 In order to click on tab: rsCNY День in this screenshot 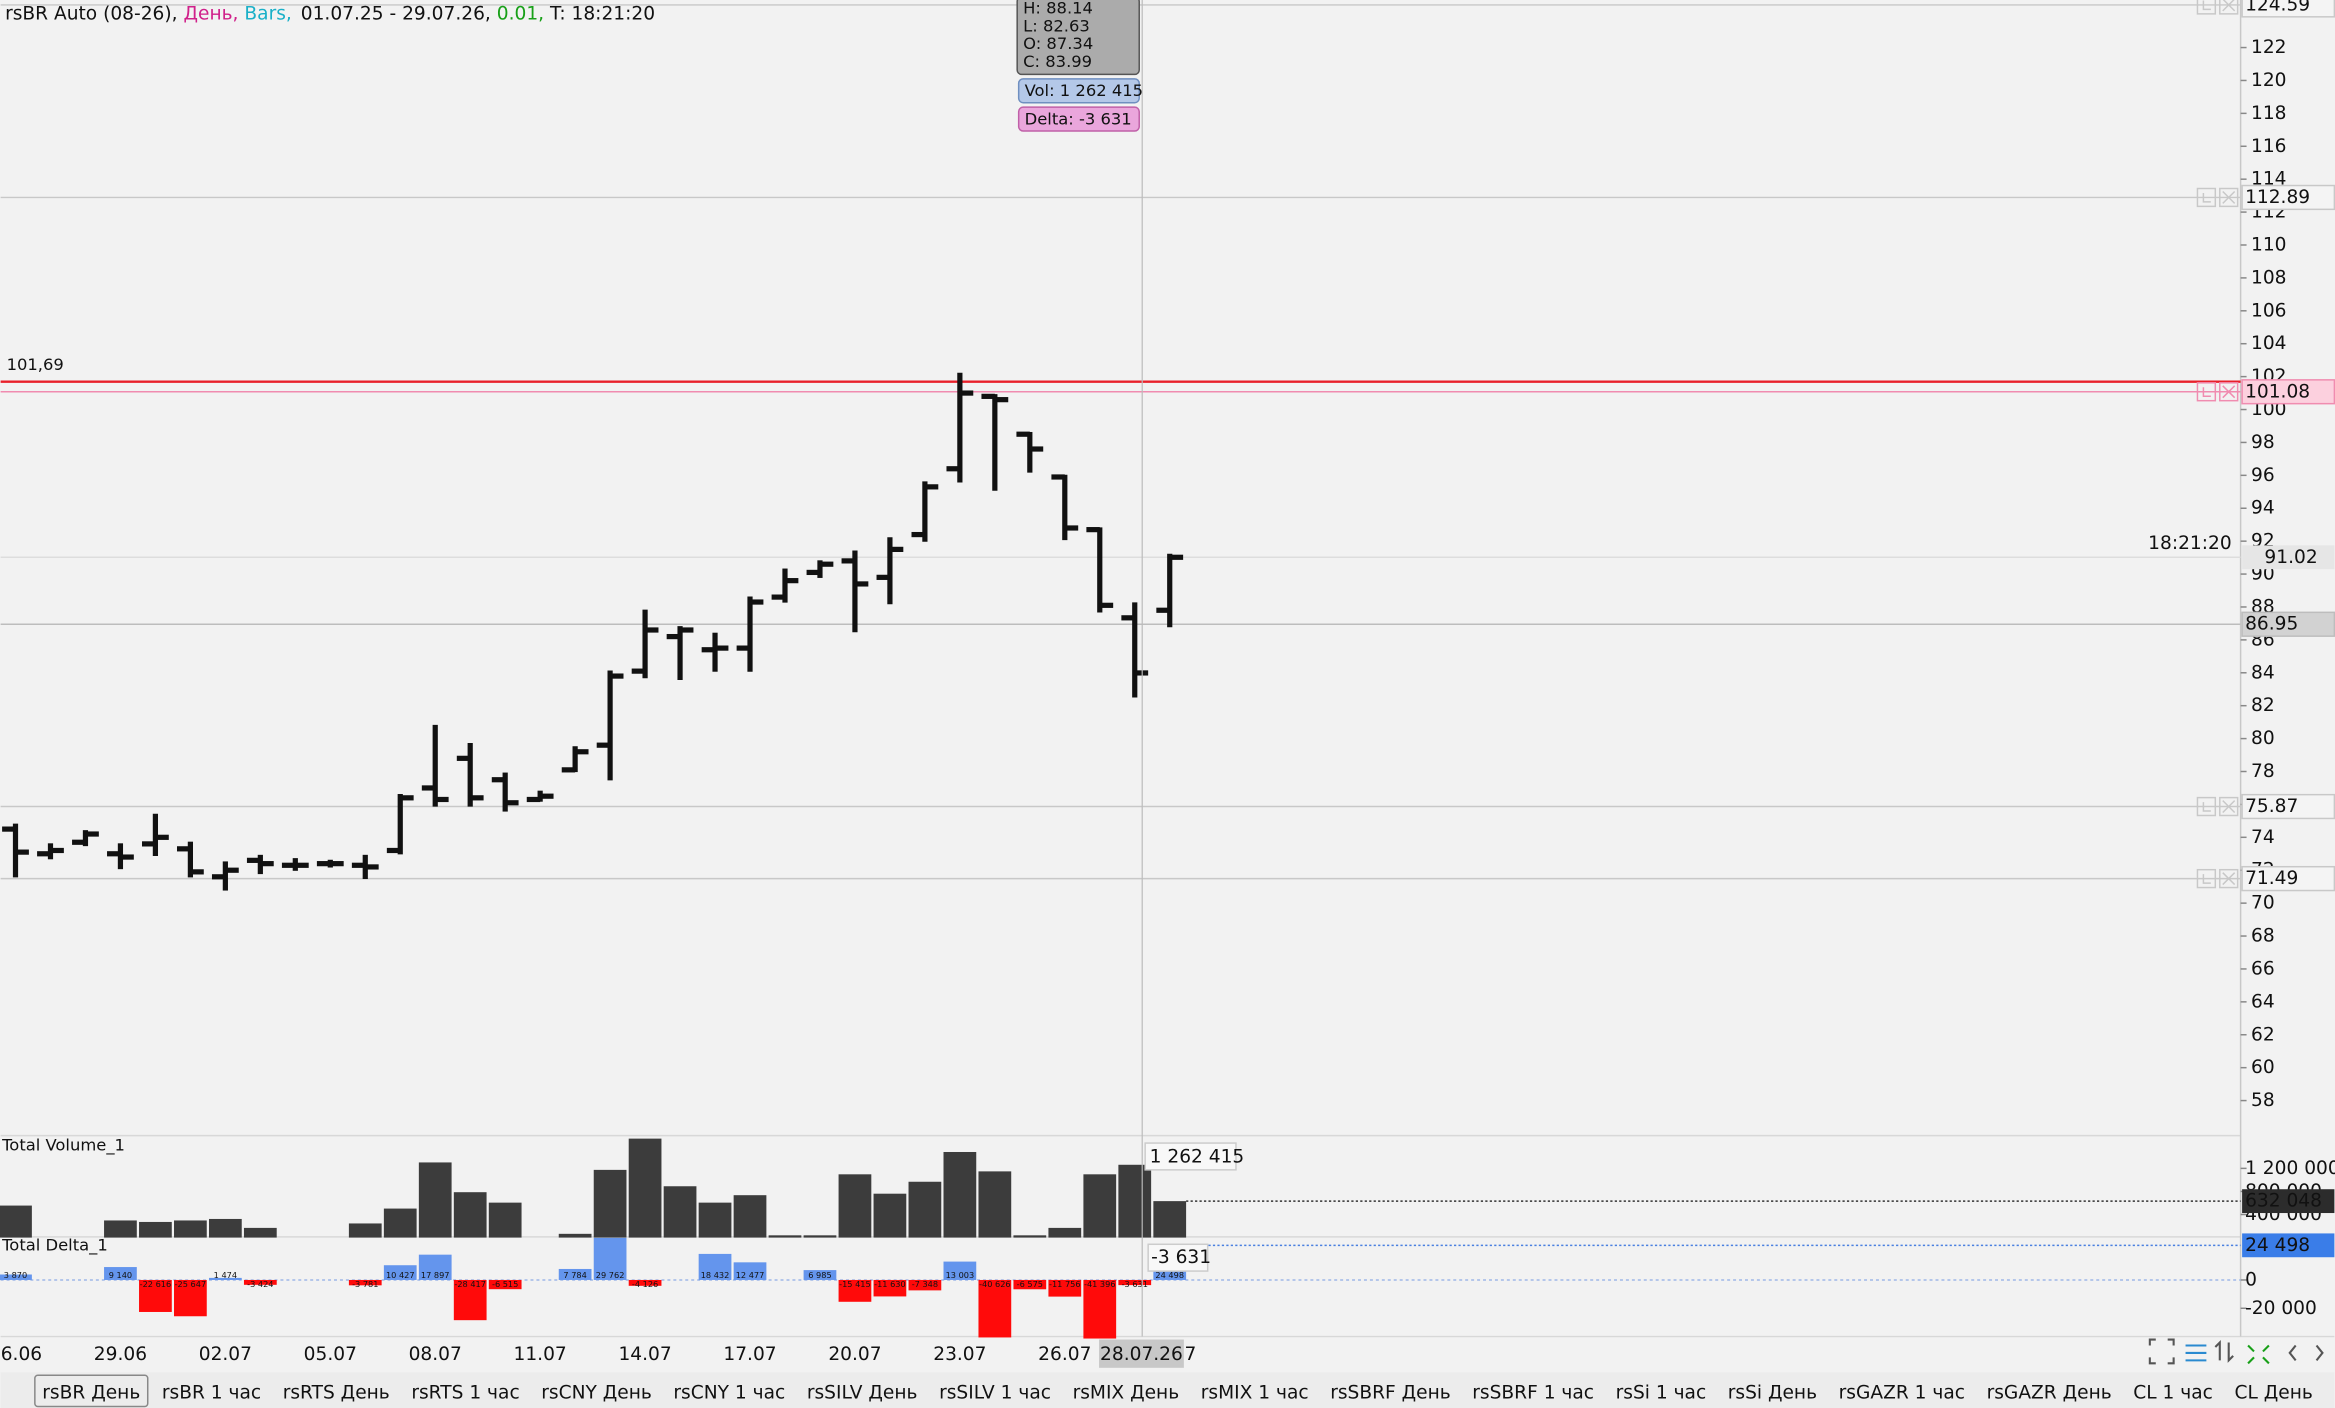, I will do `click(596, 1393)`.